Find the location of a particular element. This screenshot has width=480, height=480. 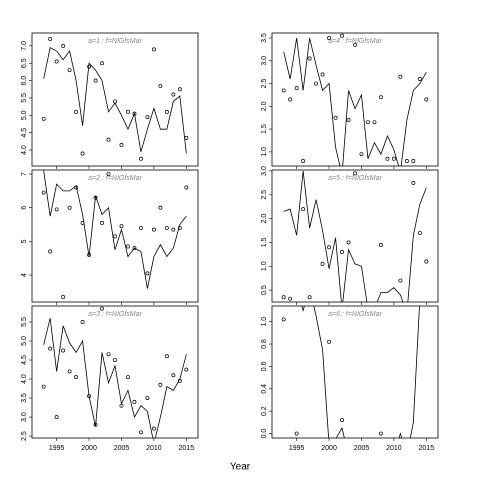

y-tick-label: 3.5 is located at coordinates (24, 398).